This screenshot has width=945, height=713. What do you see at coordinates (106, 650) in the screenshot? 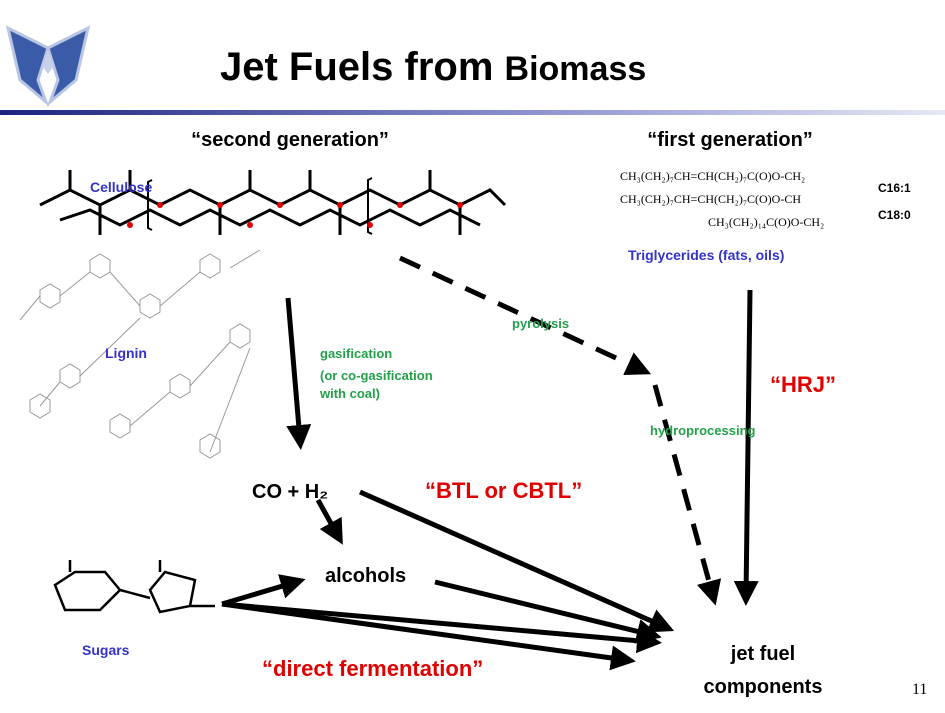
I see `feedstock-label: Sugars` at bounding box center [106, 650].